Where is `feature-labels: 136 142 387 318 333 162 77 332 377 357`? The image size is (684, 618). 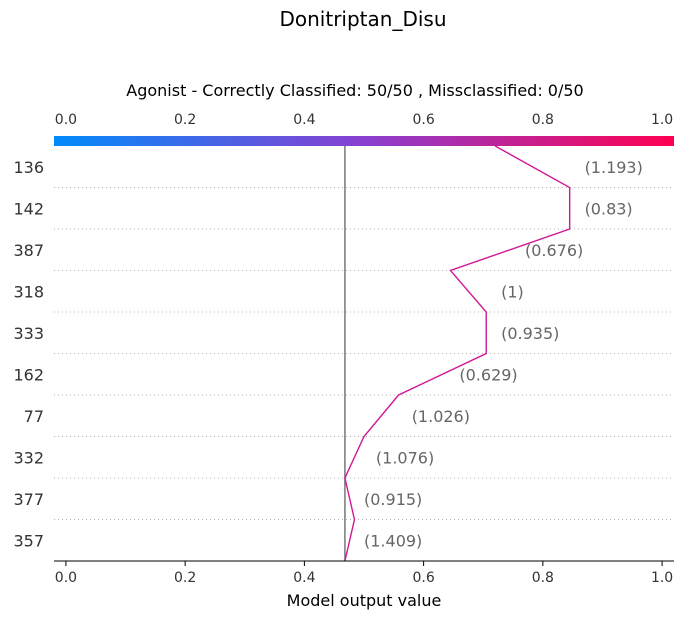 feature-labels: 136 142 387 318 333 162 77 332 377 357 is located at coordinates (28, 354).